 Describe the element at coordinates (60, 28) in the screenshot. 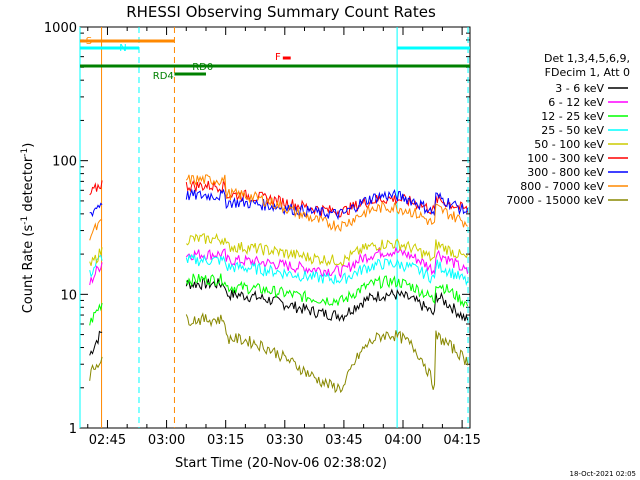

I see `y-tick-label: 1000` at that location.